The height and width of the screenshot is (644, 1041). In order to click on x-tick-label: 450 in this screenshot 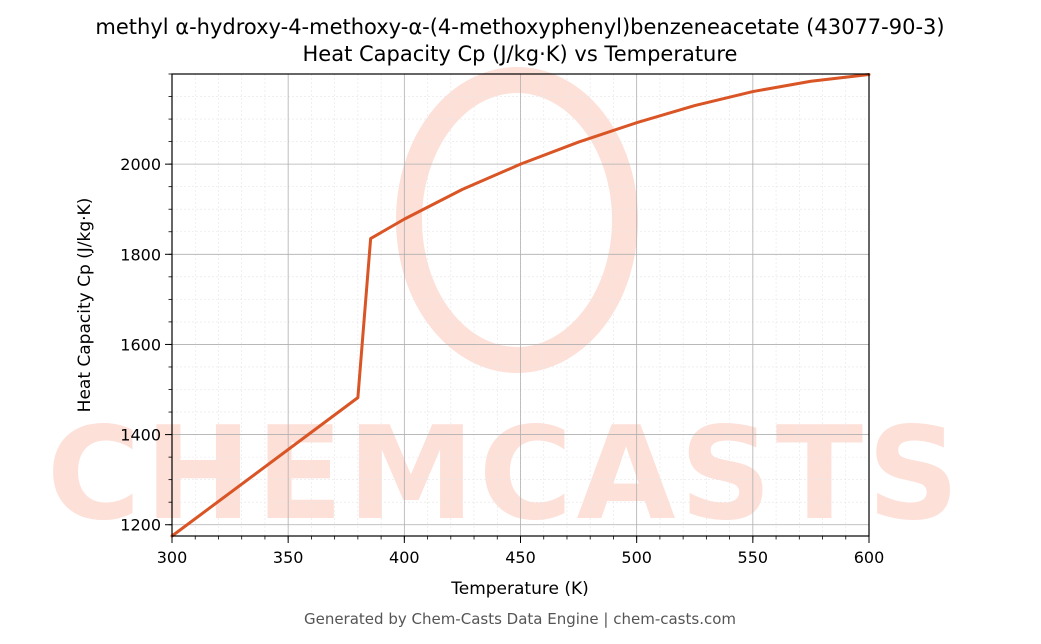, I will do `click(520, 557)`.